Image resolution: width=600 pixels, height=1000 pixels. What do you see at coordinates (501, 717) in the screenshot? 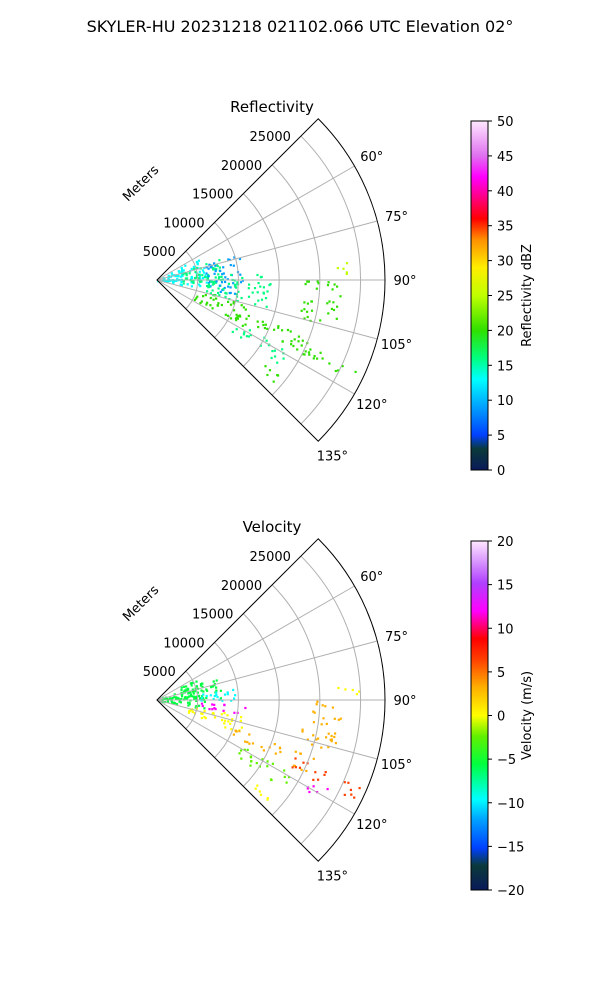
I see `colorbar-tick-label: 0` at bounding box center [501, 717].